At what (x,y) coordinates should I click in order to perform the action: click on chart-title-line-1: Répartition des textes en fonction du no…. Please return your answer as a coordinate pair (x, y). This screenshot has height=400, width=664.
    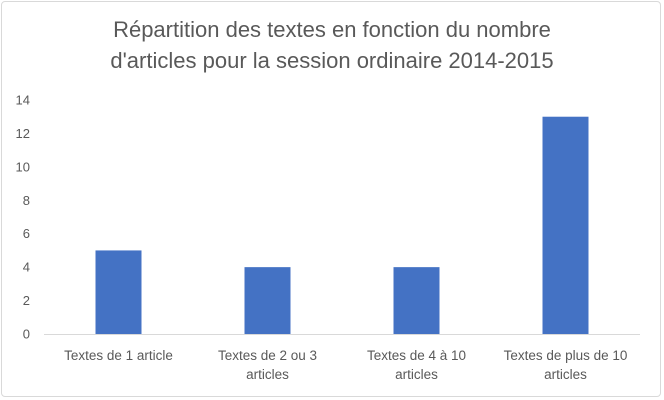
    Looking at the image, I should click on (332, 29).